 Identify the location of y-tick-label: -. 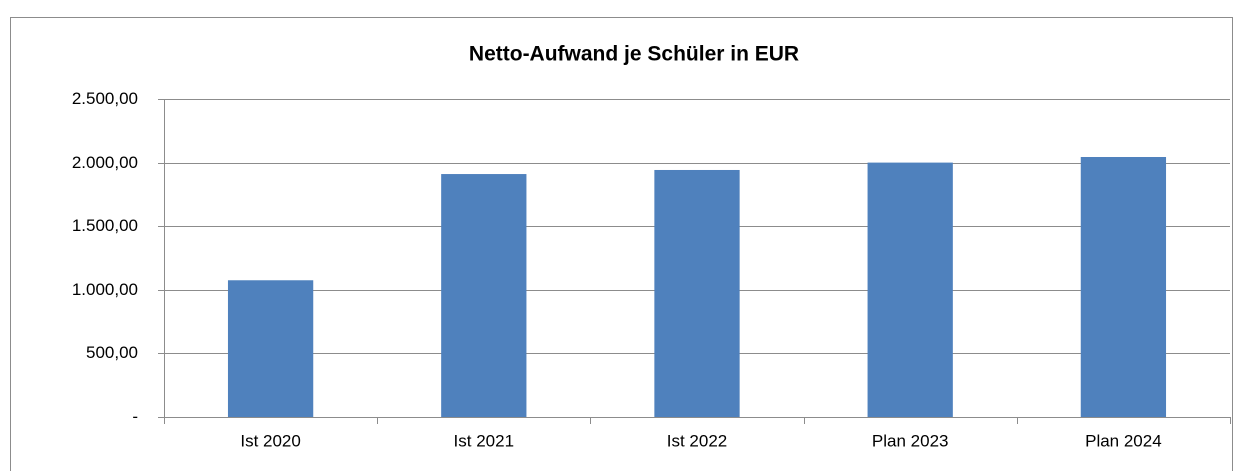
(135, 416).